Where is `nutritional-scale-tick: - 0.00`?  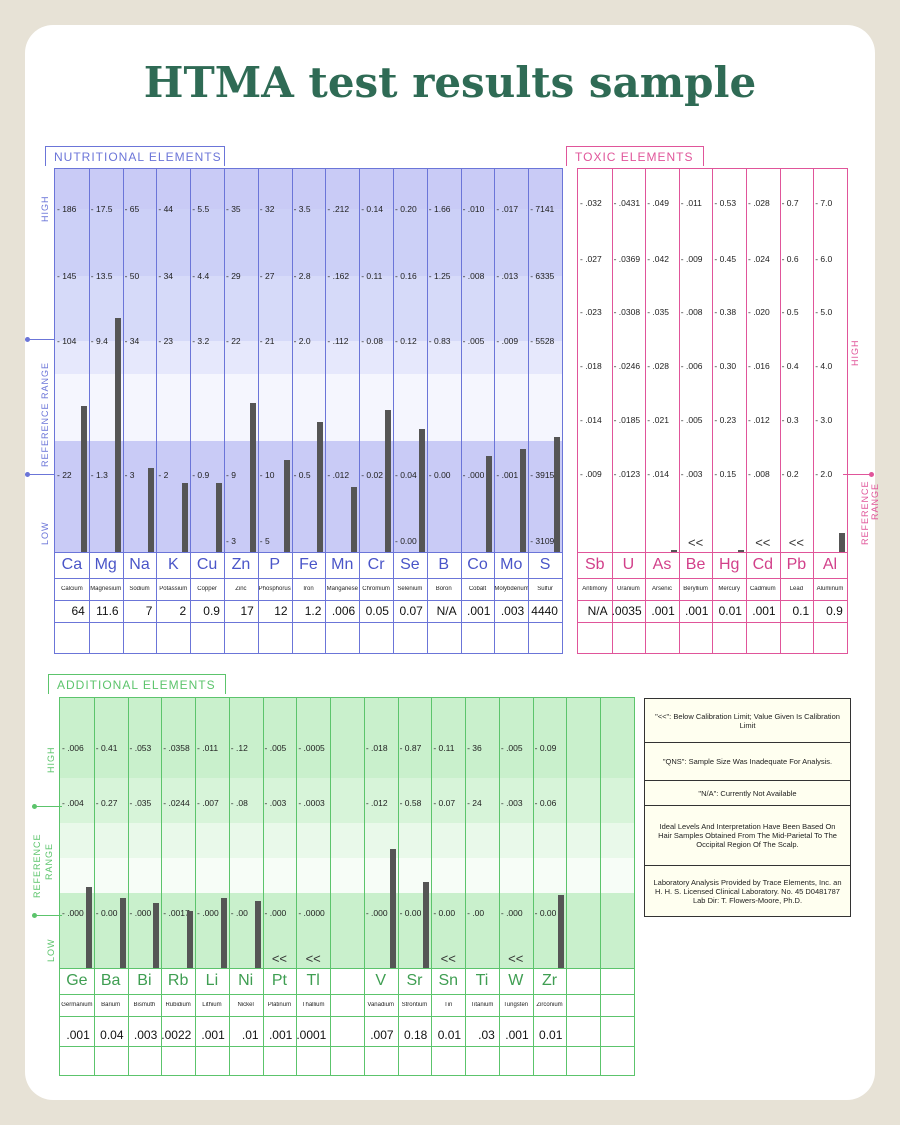 nutritional-scale-tick: - 0.00 is located at coordinates (439, 475).